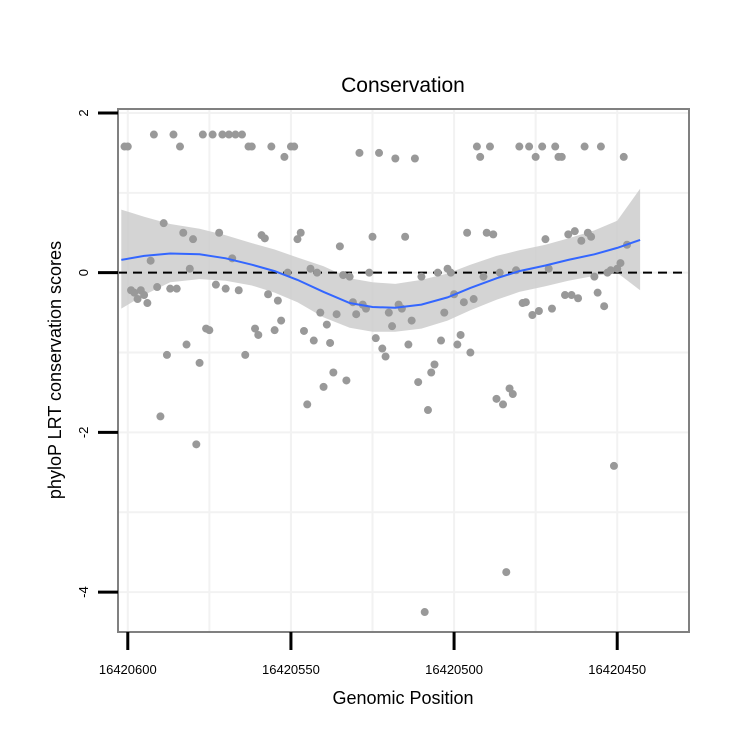  Describe the element at coordinates (381, 273) in the screenshot. I see `smooth-line-layer` at that location.